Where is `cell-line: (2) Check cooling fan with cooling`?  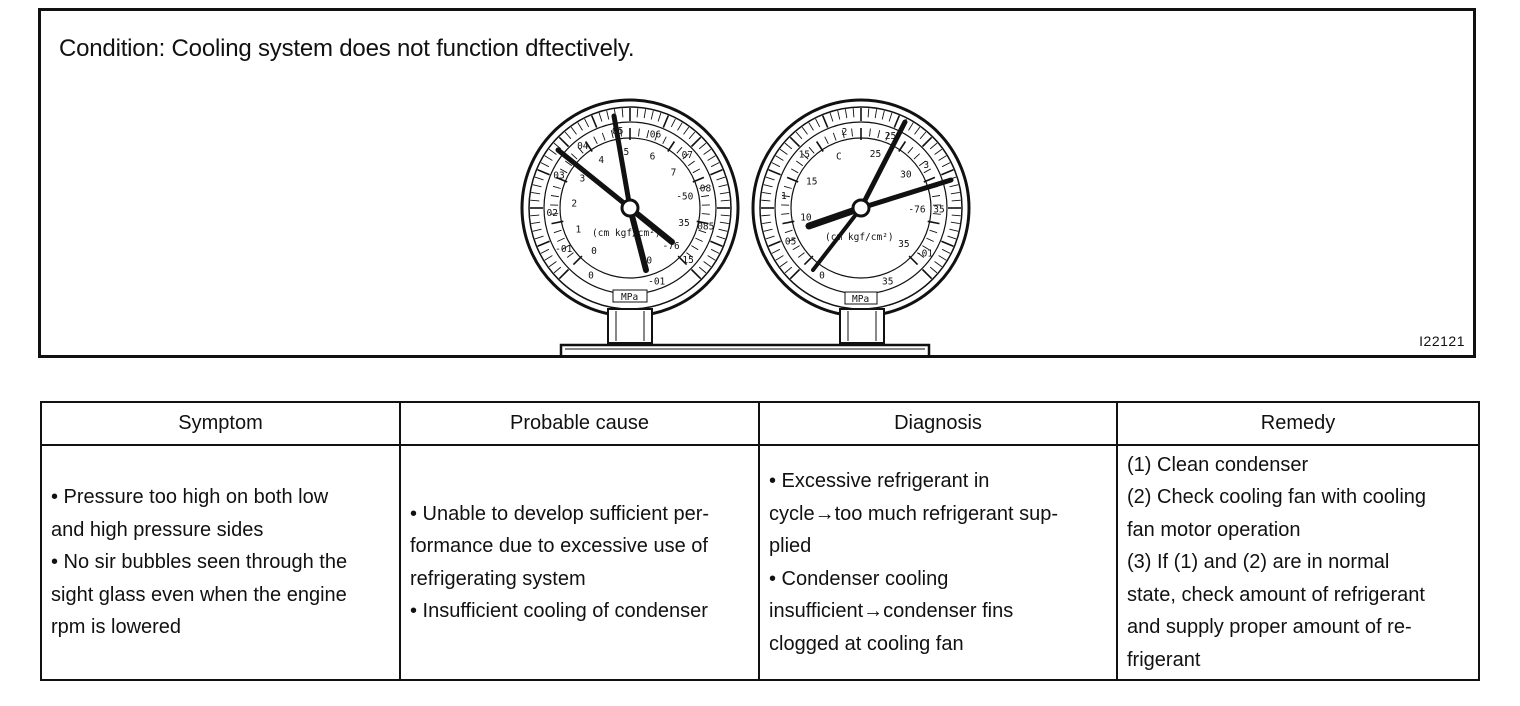 cell-line: (2) Check cooling fan with cooling is located at coordinates (1277, 497).